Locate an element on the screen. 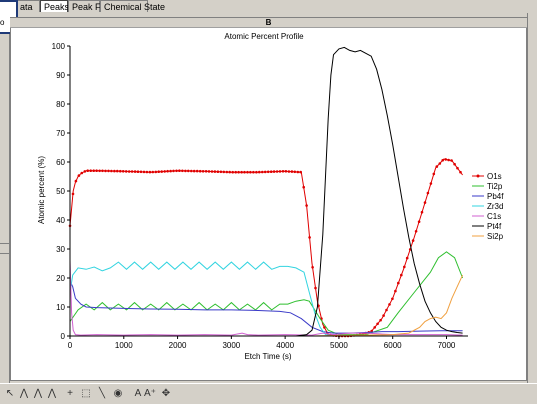 The width and height of the screenshot is (537, 404). legend-label-si2p: Si2p is located at coordinates (495, 236).